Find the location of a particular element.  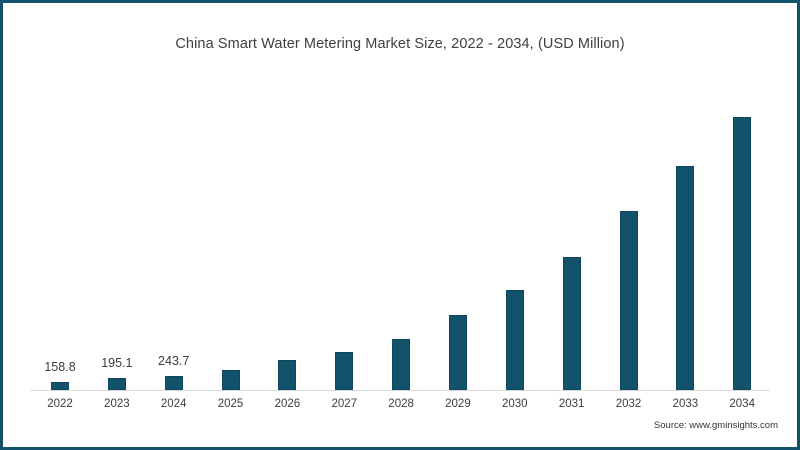

x-tick-2034: 2034 is located at coordinates (742, 404).